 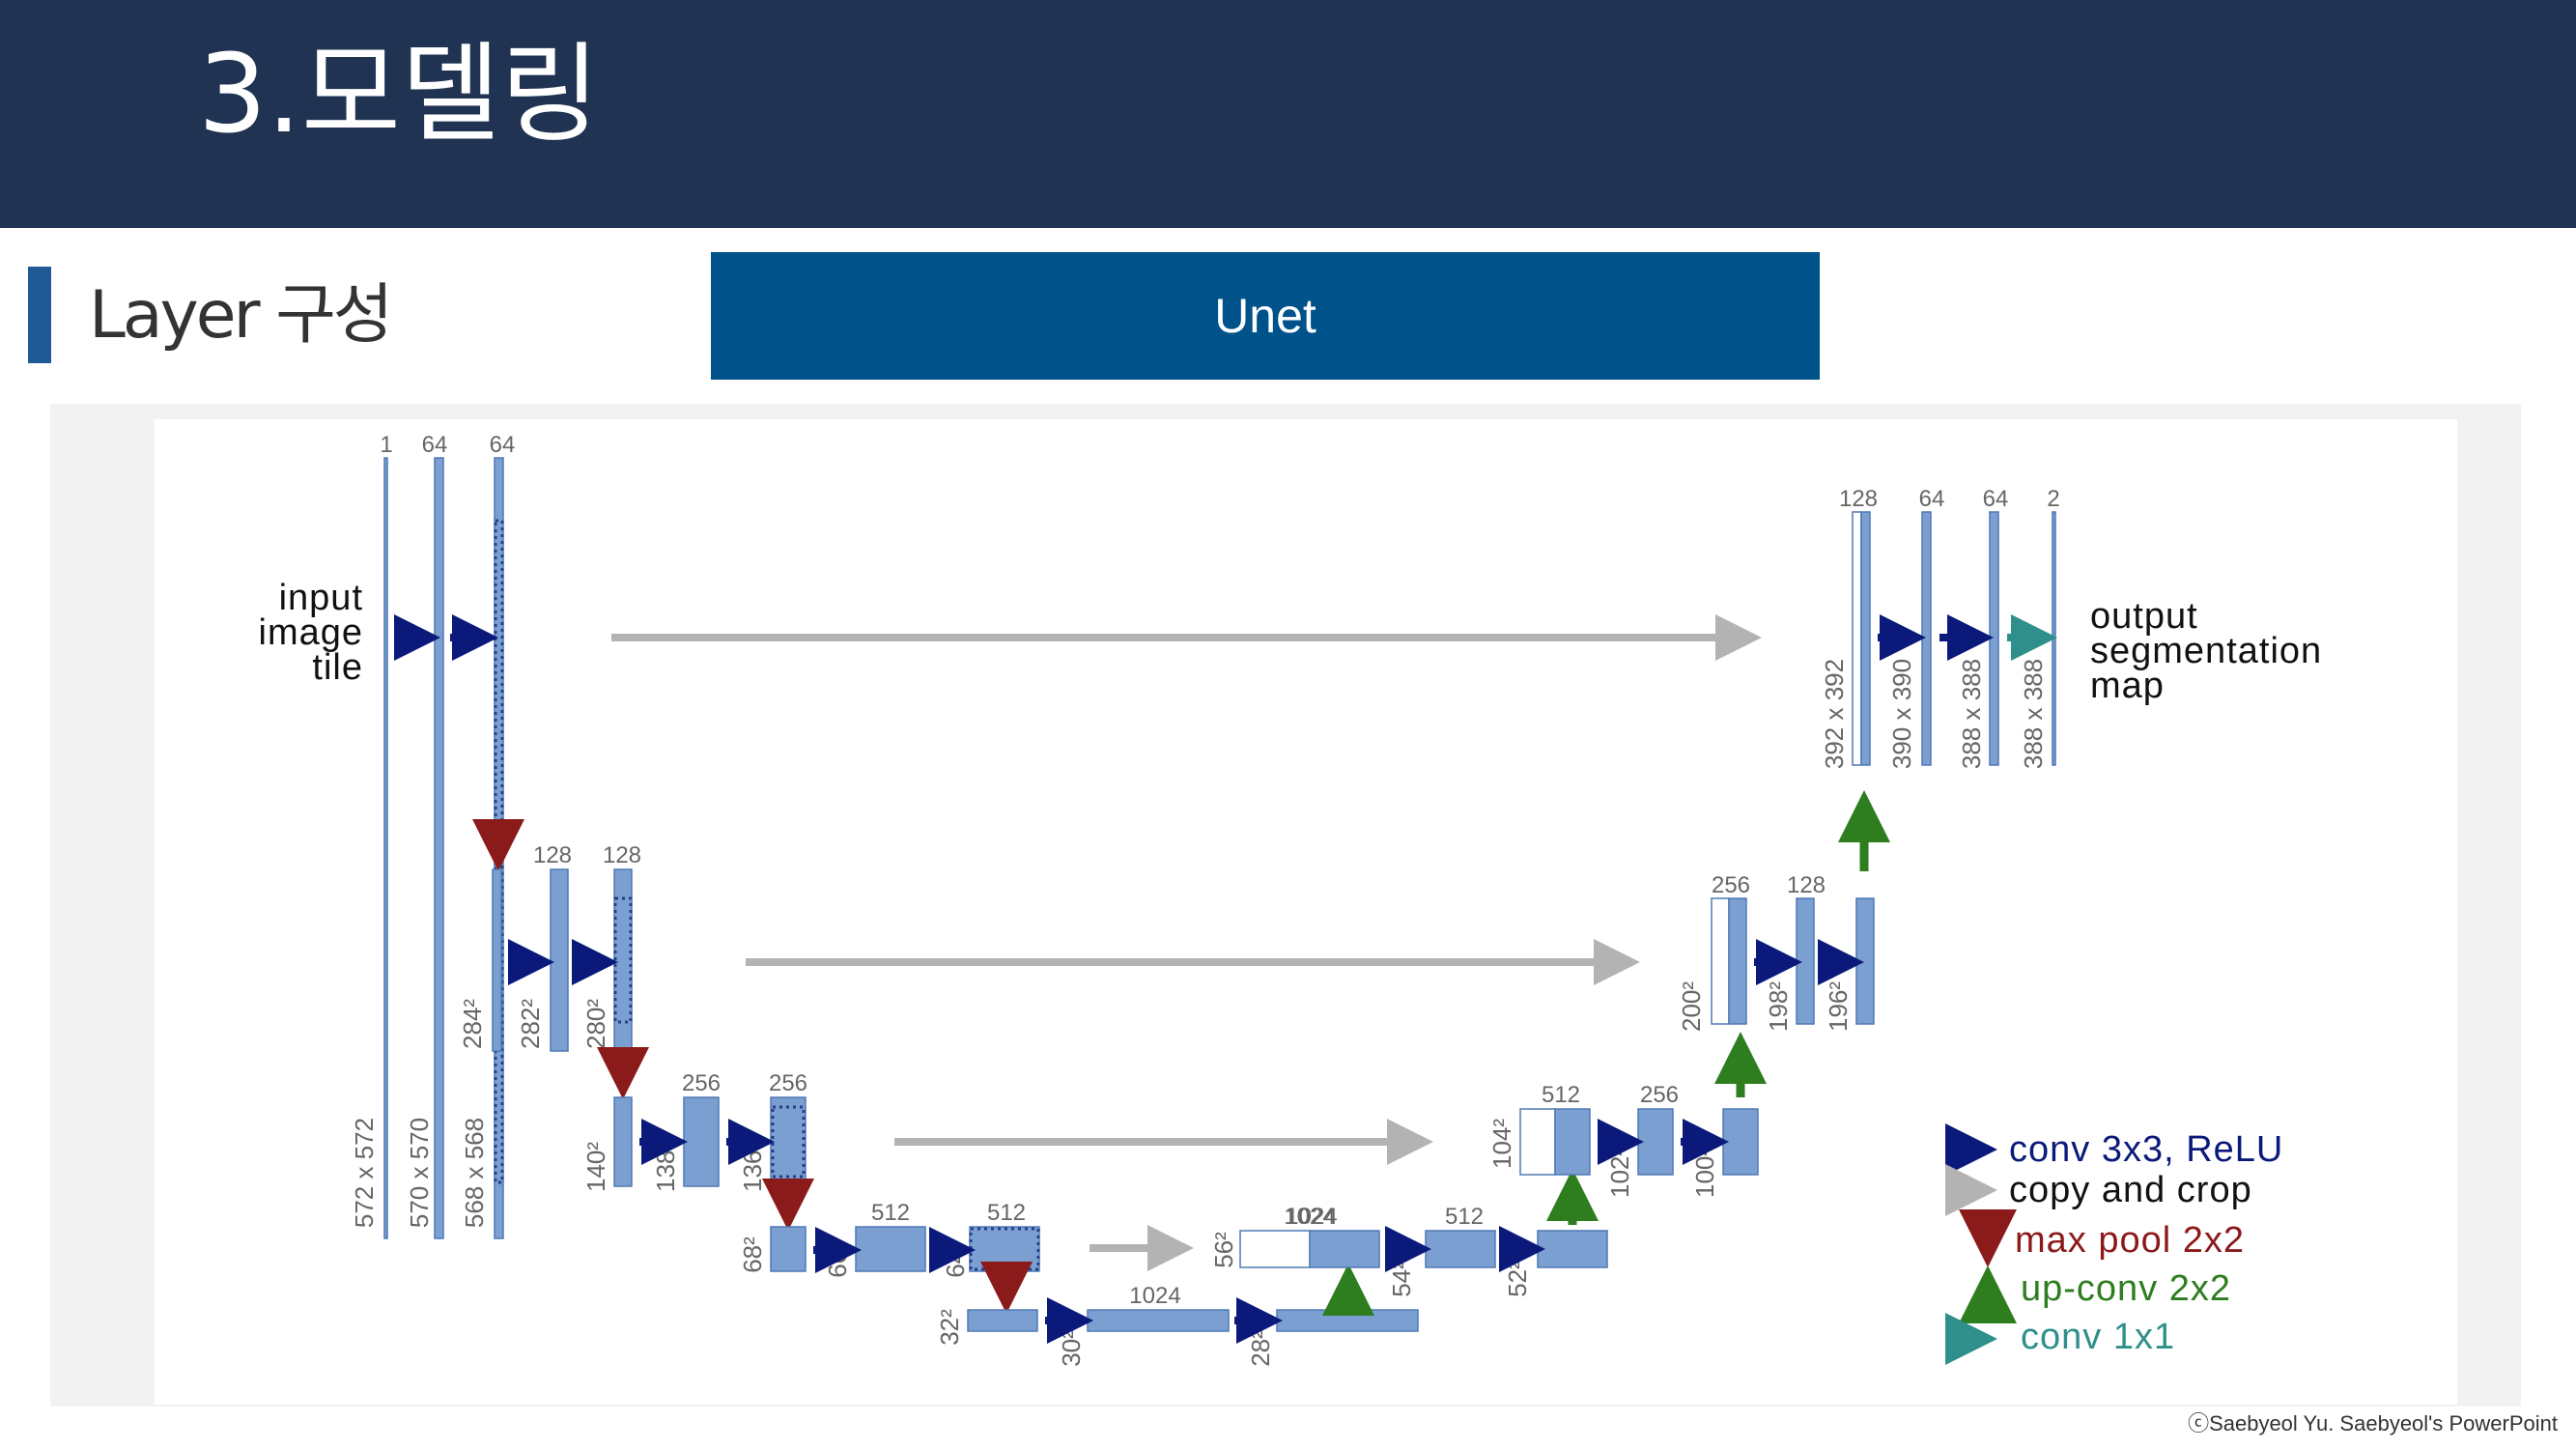 What do you see at coordinates (364, 1173) in the screenshot?
I see `l1-size-1: 572 x 572` at bounding box center [364, 1173].